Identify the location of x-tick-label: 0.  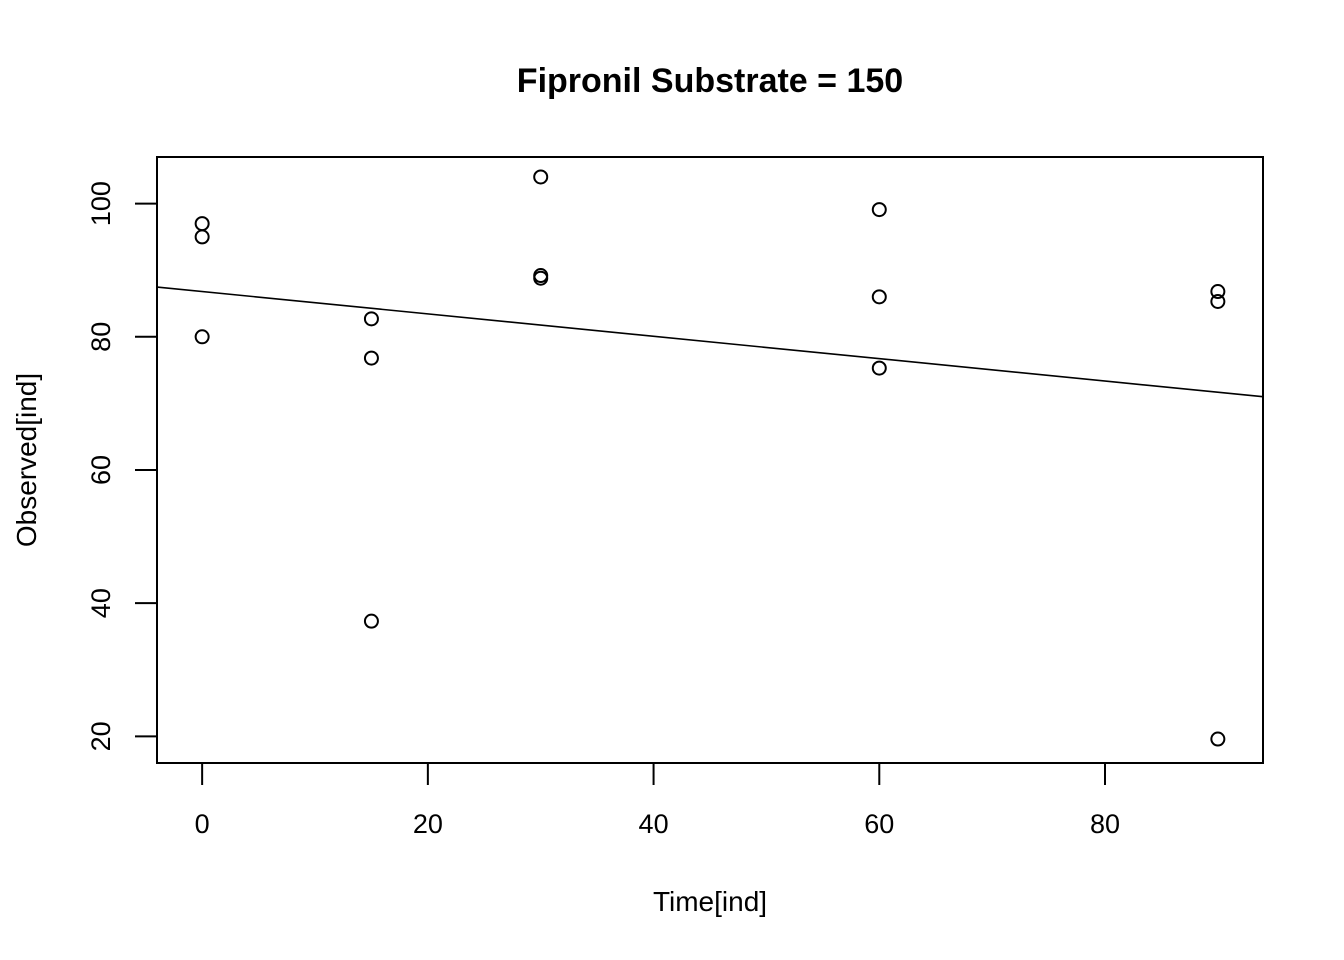
(202, 824).